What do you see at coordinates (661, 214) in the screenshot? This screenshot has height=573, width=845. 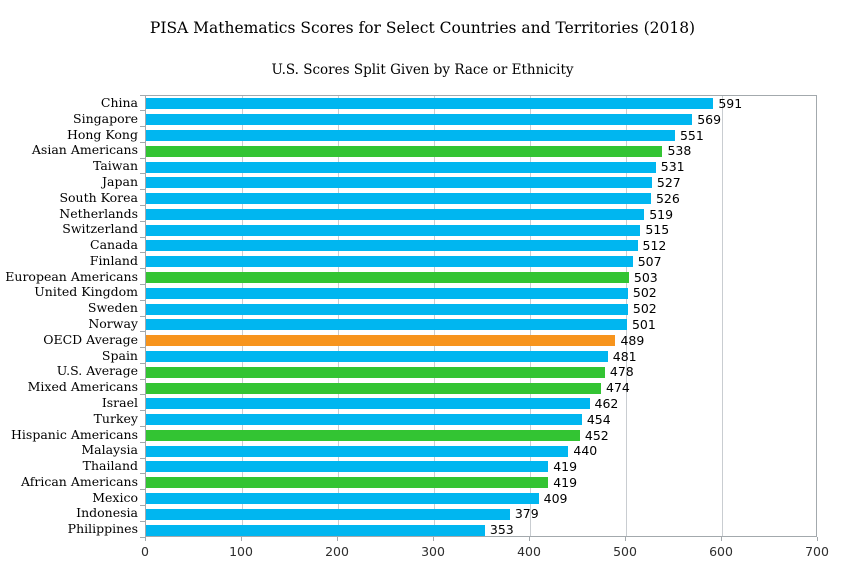 I see `value-label-netherlands: 519` at bounding box center [661, 214].